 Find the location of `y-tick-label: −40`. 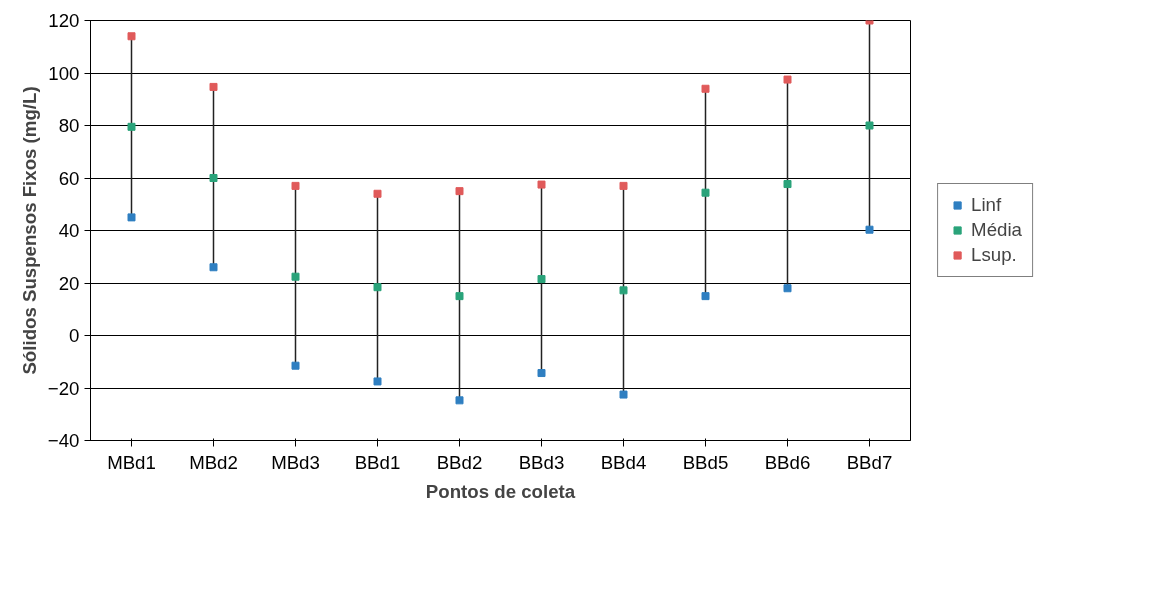

y-tick-label: −40 is located at coordinates (63, 440).